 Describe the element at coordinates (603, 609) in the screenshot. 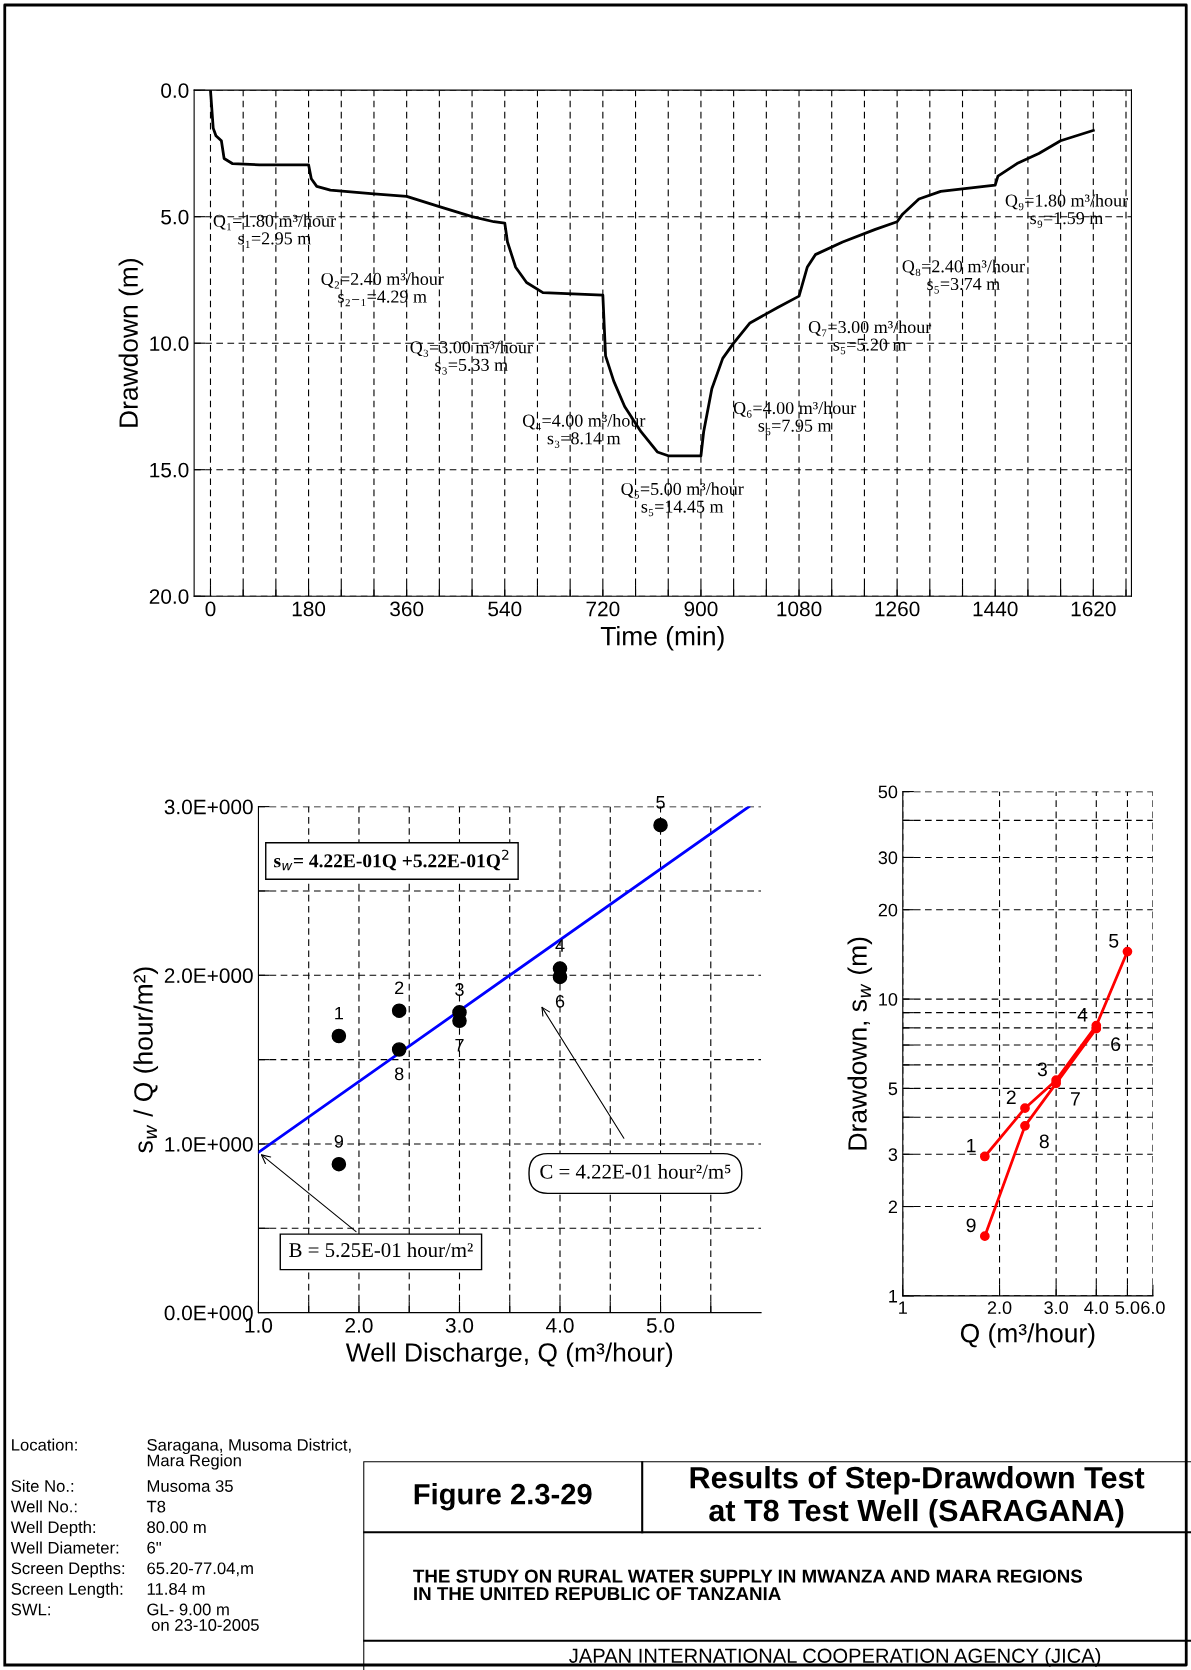

I see `x-tick-label: 720` at that location.